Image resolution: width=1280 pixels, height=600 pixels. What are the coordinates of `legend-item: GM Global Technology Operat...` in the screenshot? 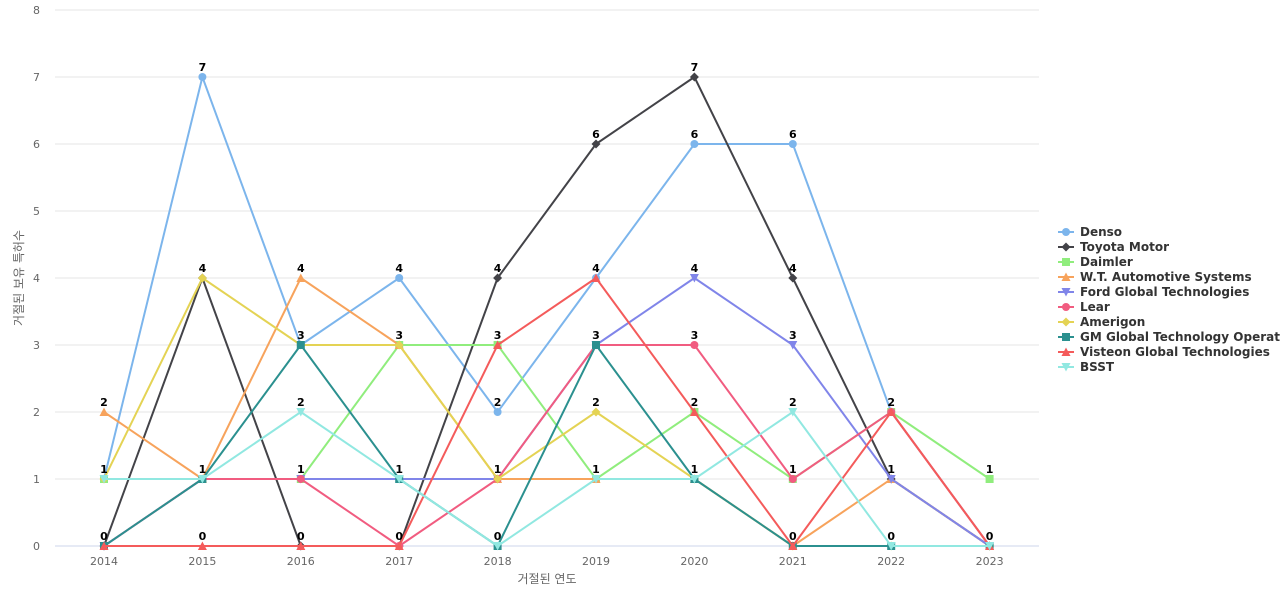 It's located at (1169, 336).